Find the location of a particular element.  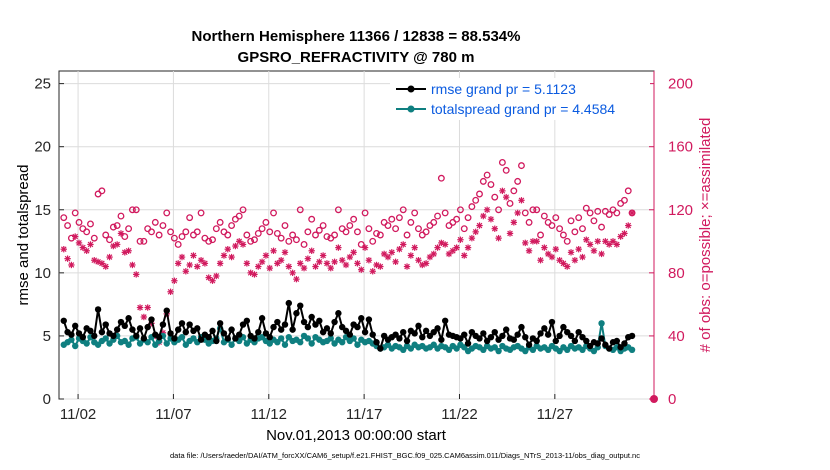

legend-box is located at coordinates (520, 99).